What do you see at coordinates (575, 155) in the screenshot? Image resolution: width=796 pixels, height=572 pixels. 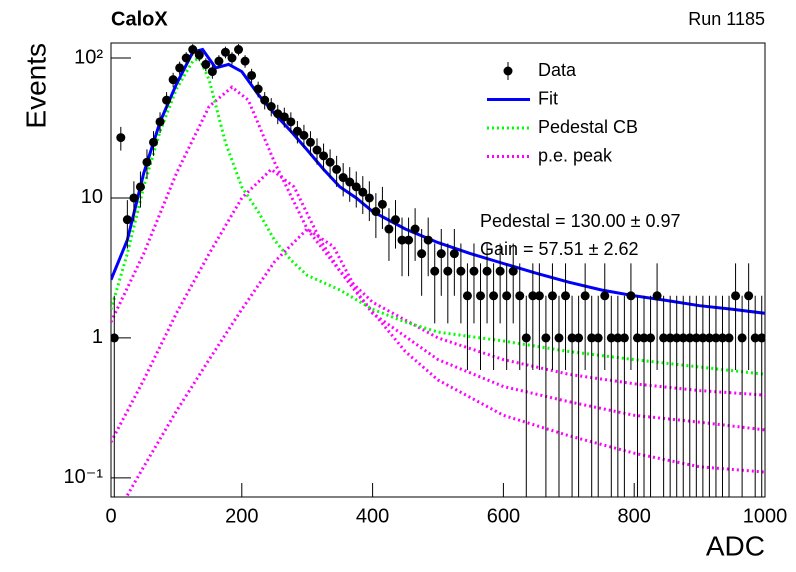 I see `legend-label: p.e. peak` at bounding box center [575, 155].